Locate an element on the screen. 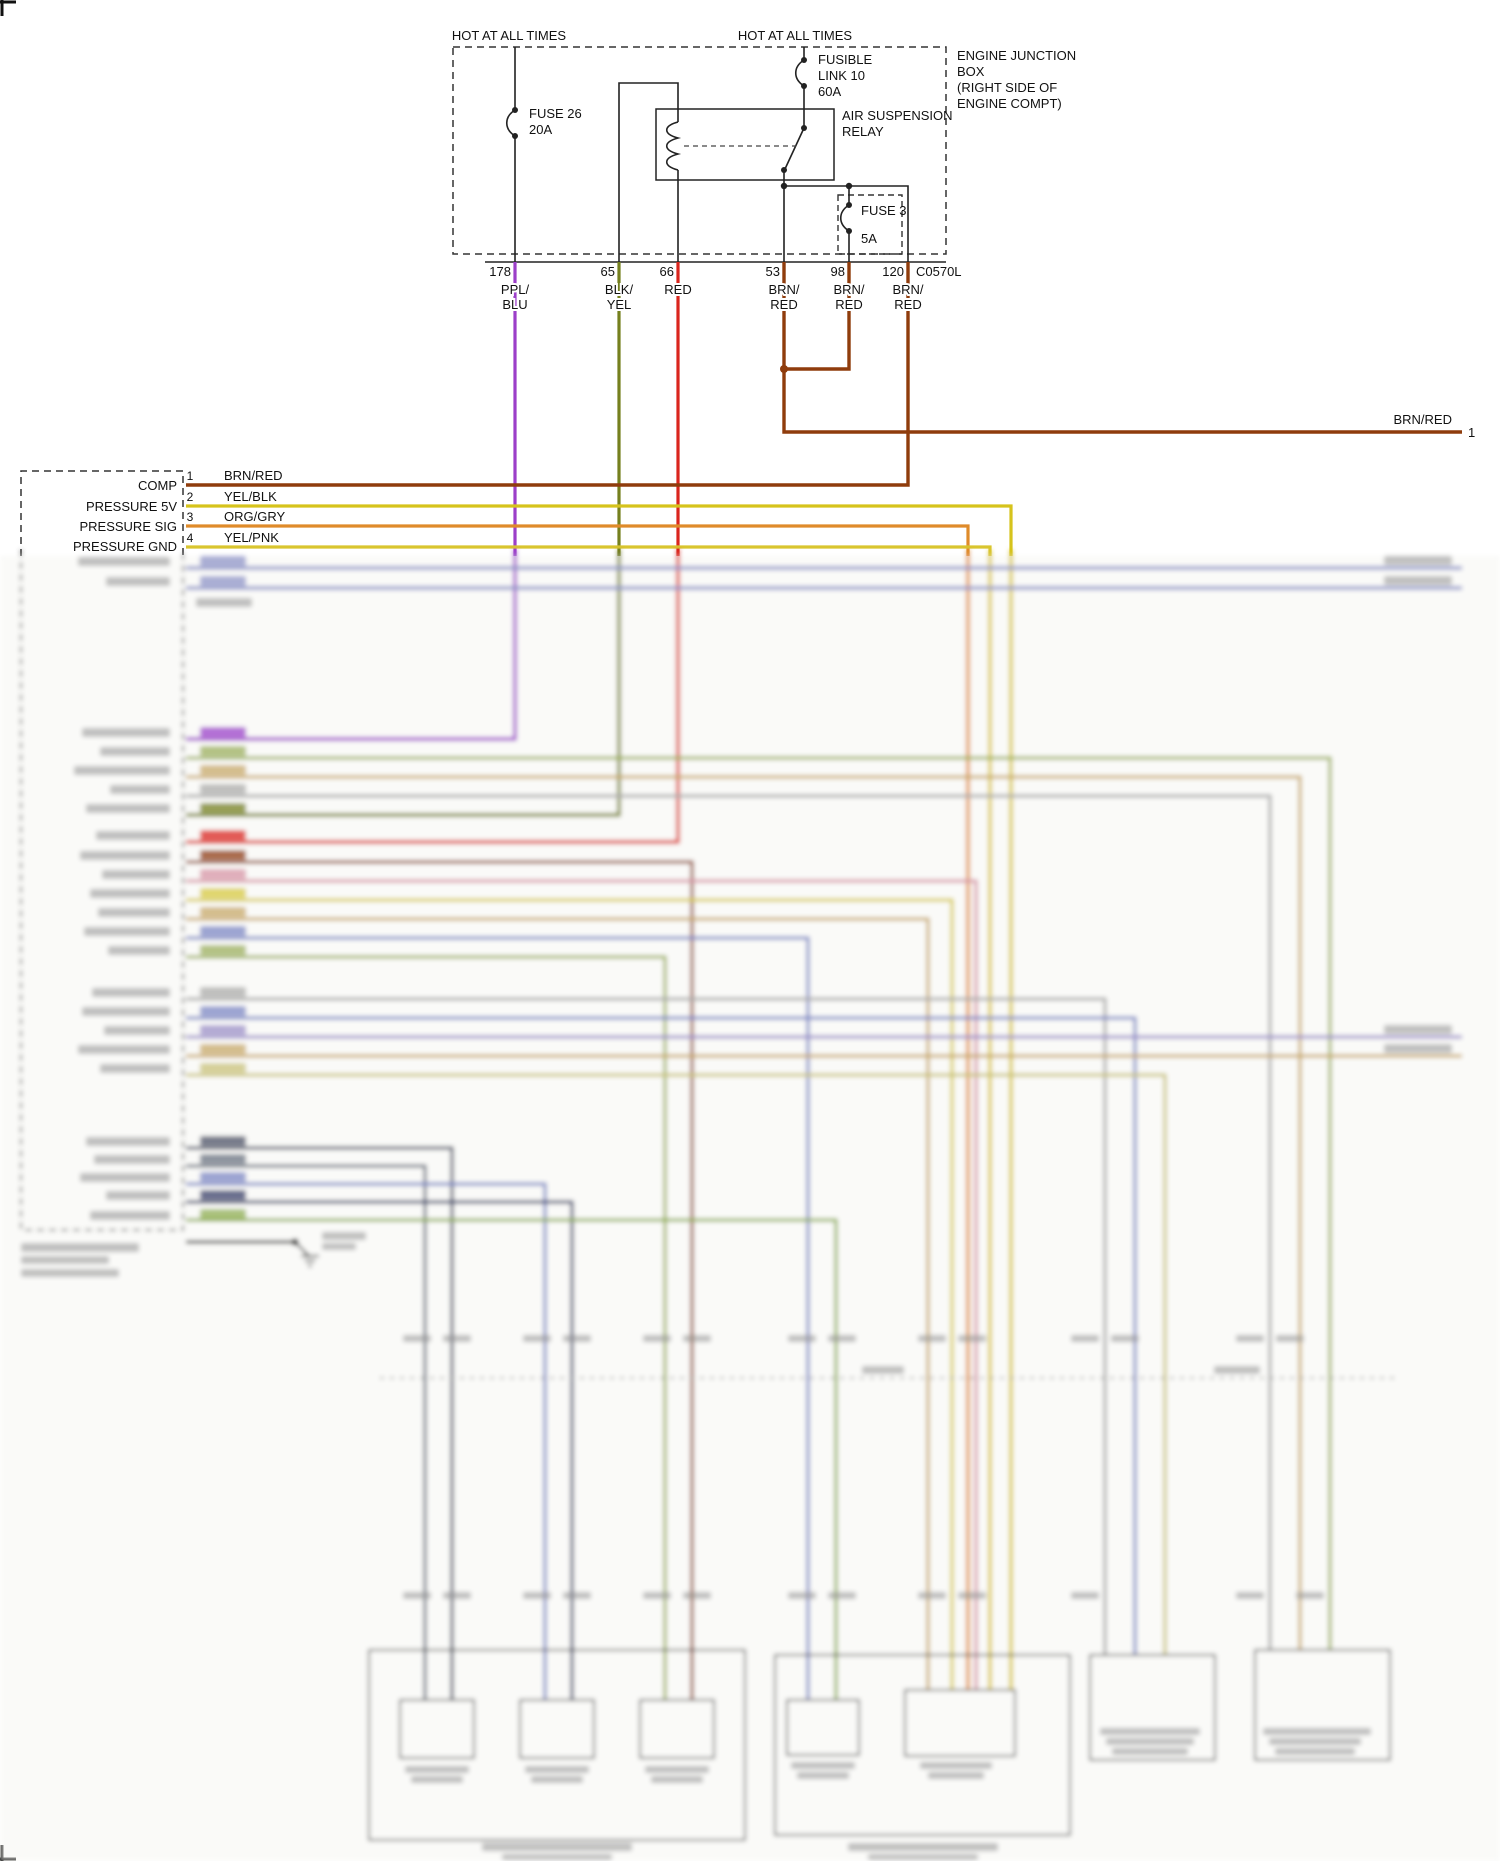  inline-connector-greeked-labels is located at coordinates (863, 1467).